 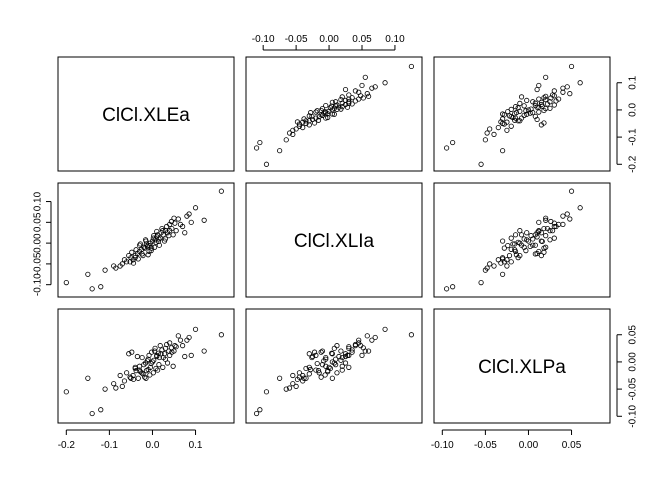 What do you see at coordinates (633, 110) in the screenshot?
I see `tick-label: 0.0` at bounding box center [633, 110].